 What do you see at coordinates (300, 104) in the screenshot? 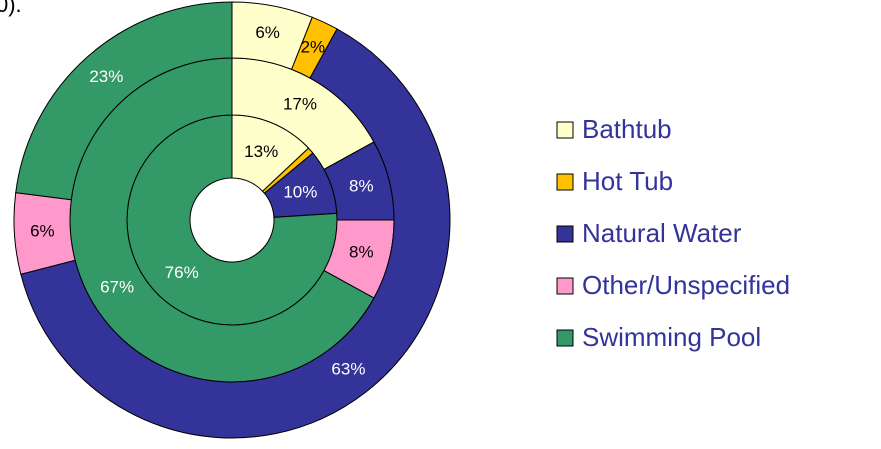
I see `value-label: 17%` at bounding box center [300, 104].